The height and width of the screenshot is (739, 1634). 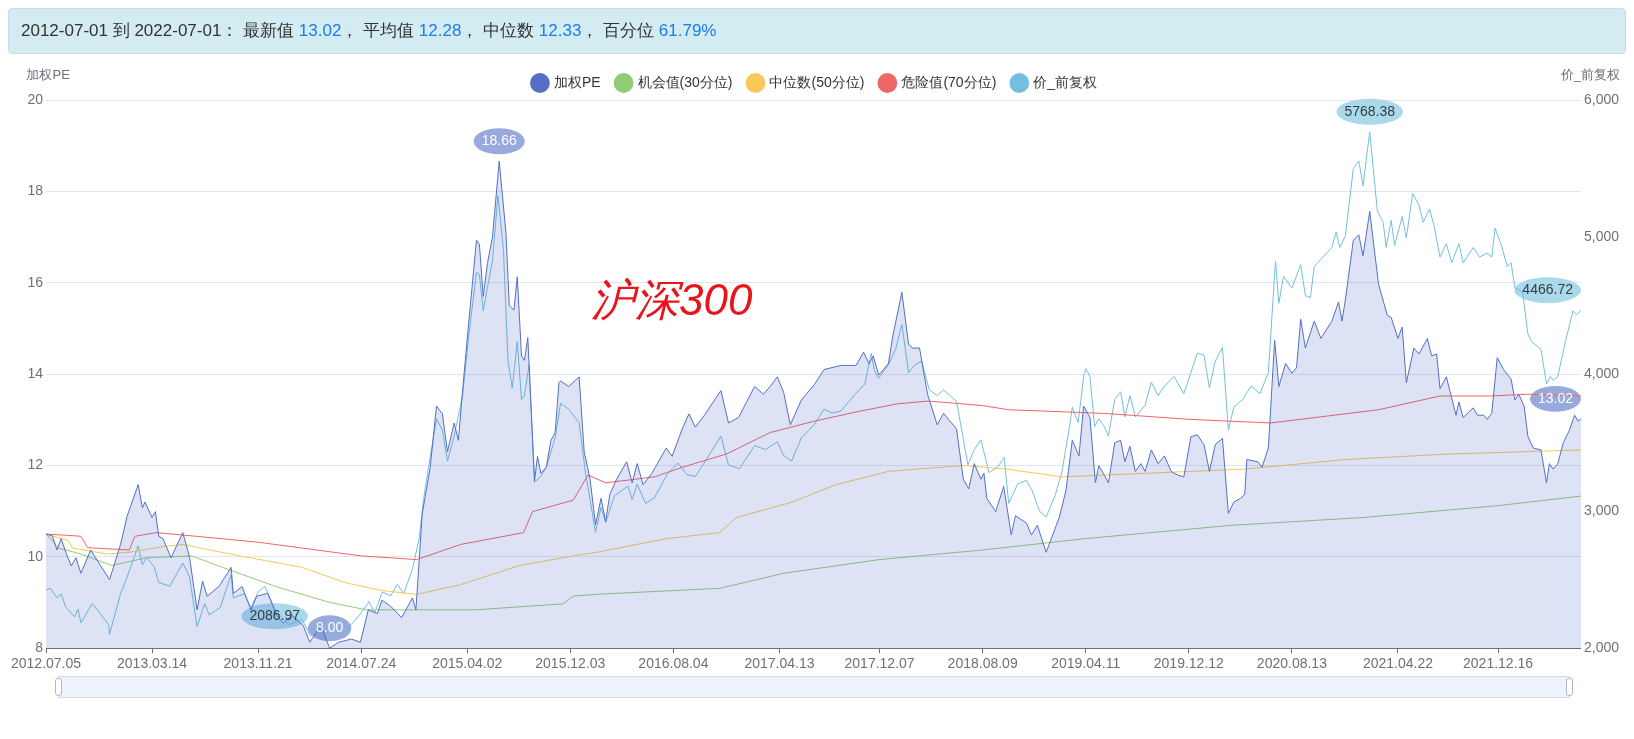 What do you see at coordinates (570, 663) in the screenshot?
I see `x-tick-label: 2015.12.03` at bounding box center [570, 663].